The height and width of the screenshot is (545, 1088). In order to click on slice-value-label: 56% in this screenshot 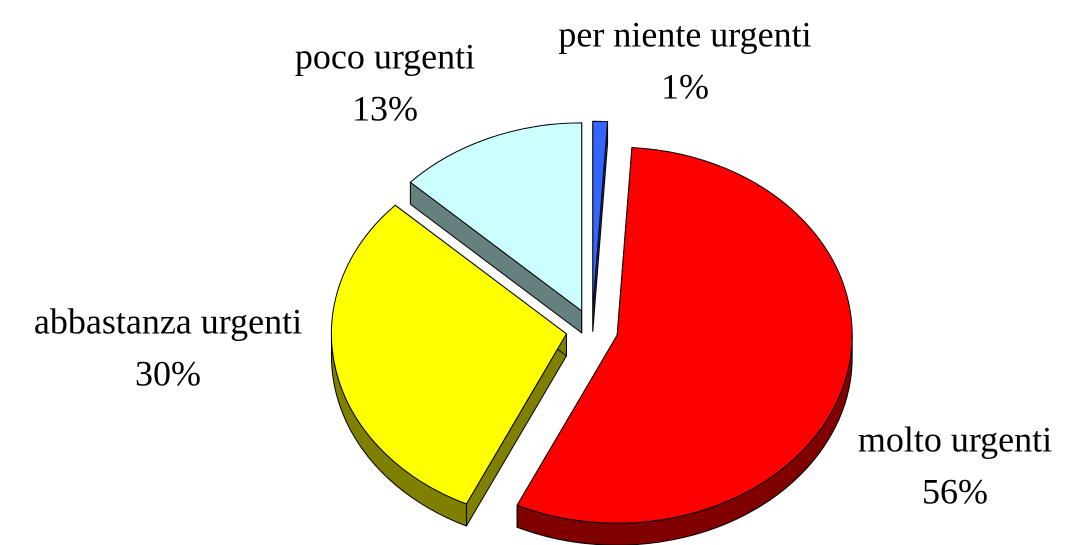, I will do `click(955, 491)`.